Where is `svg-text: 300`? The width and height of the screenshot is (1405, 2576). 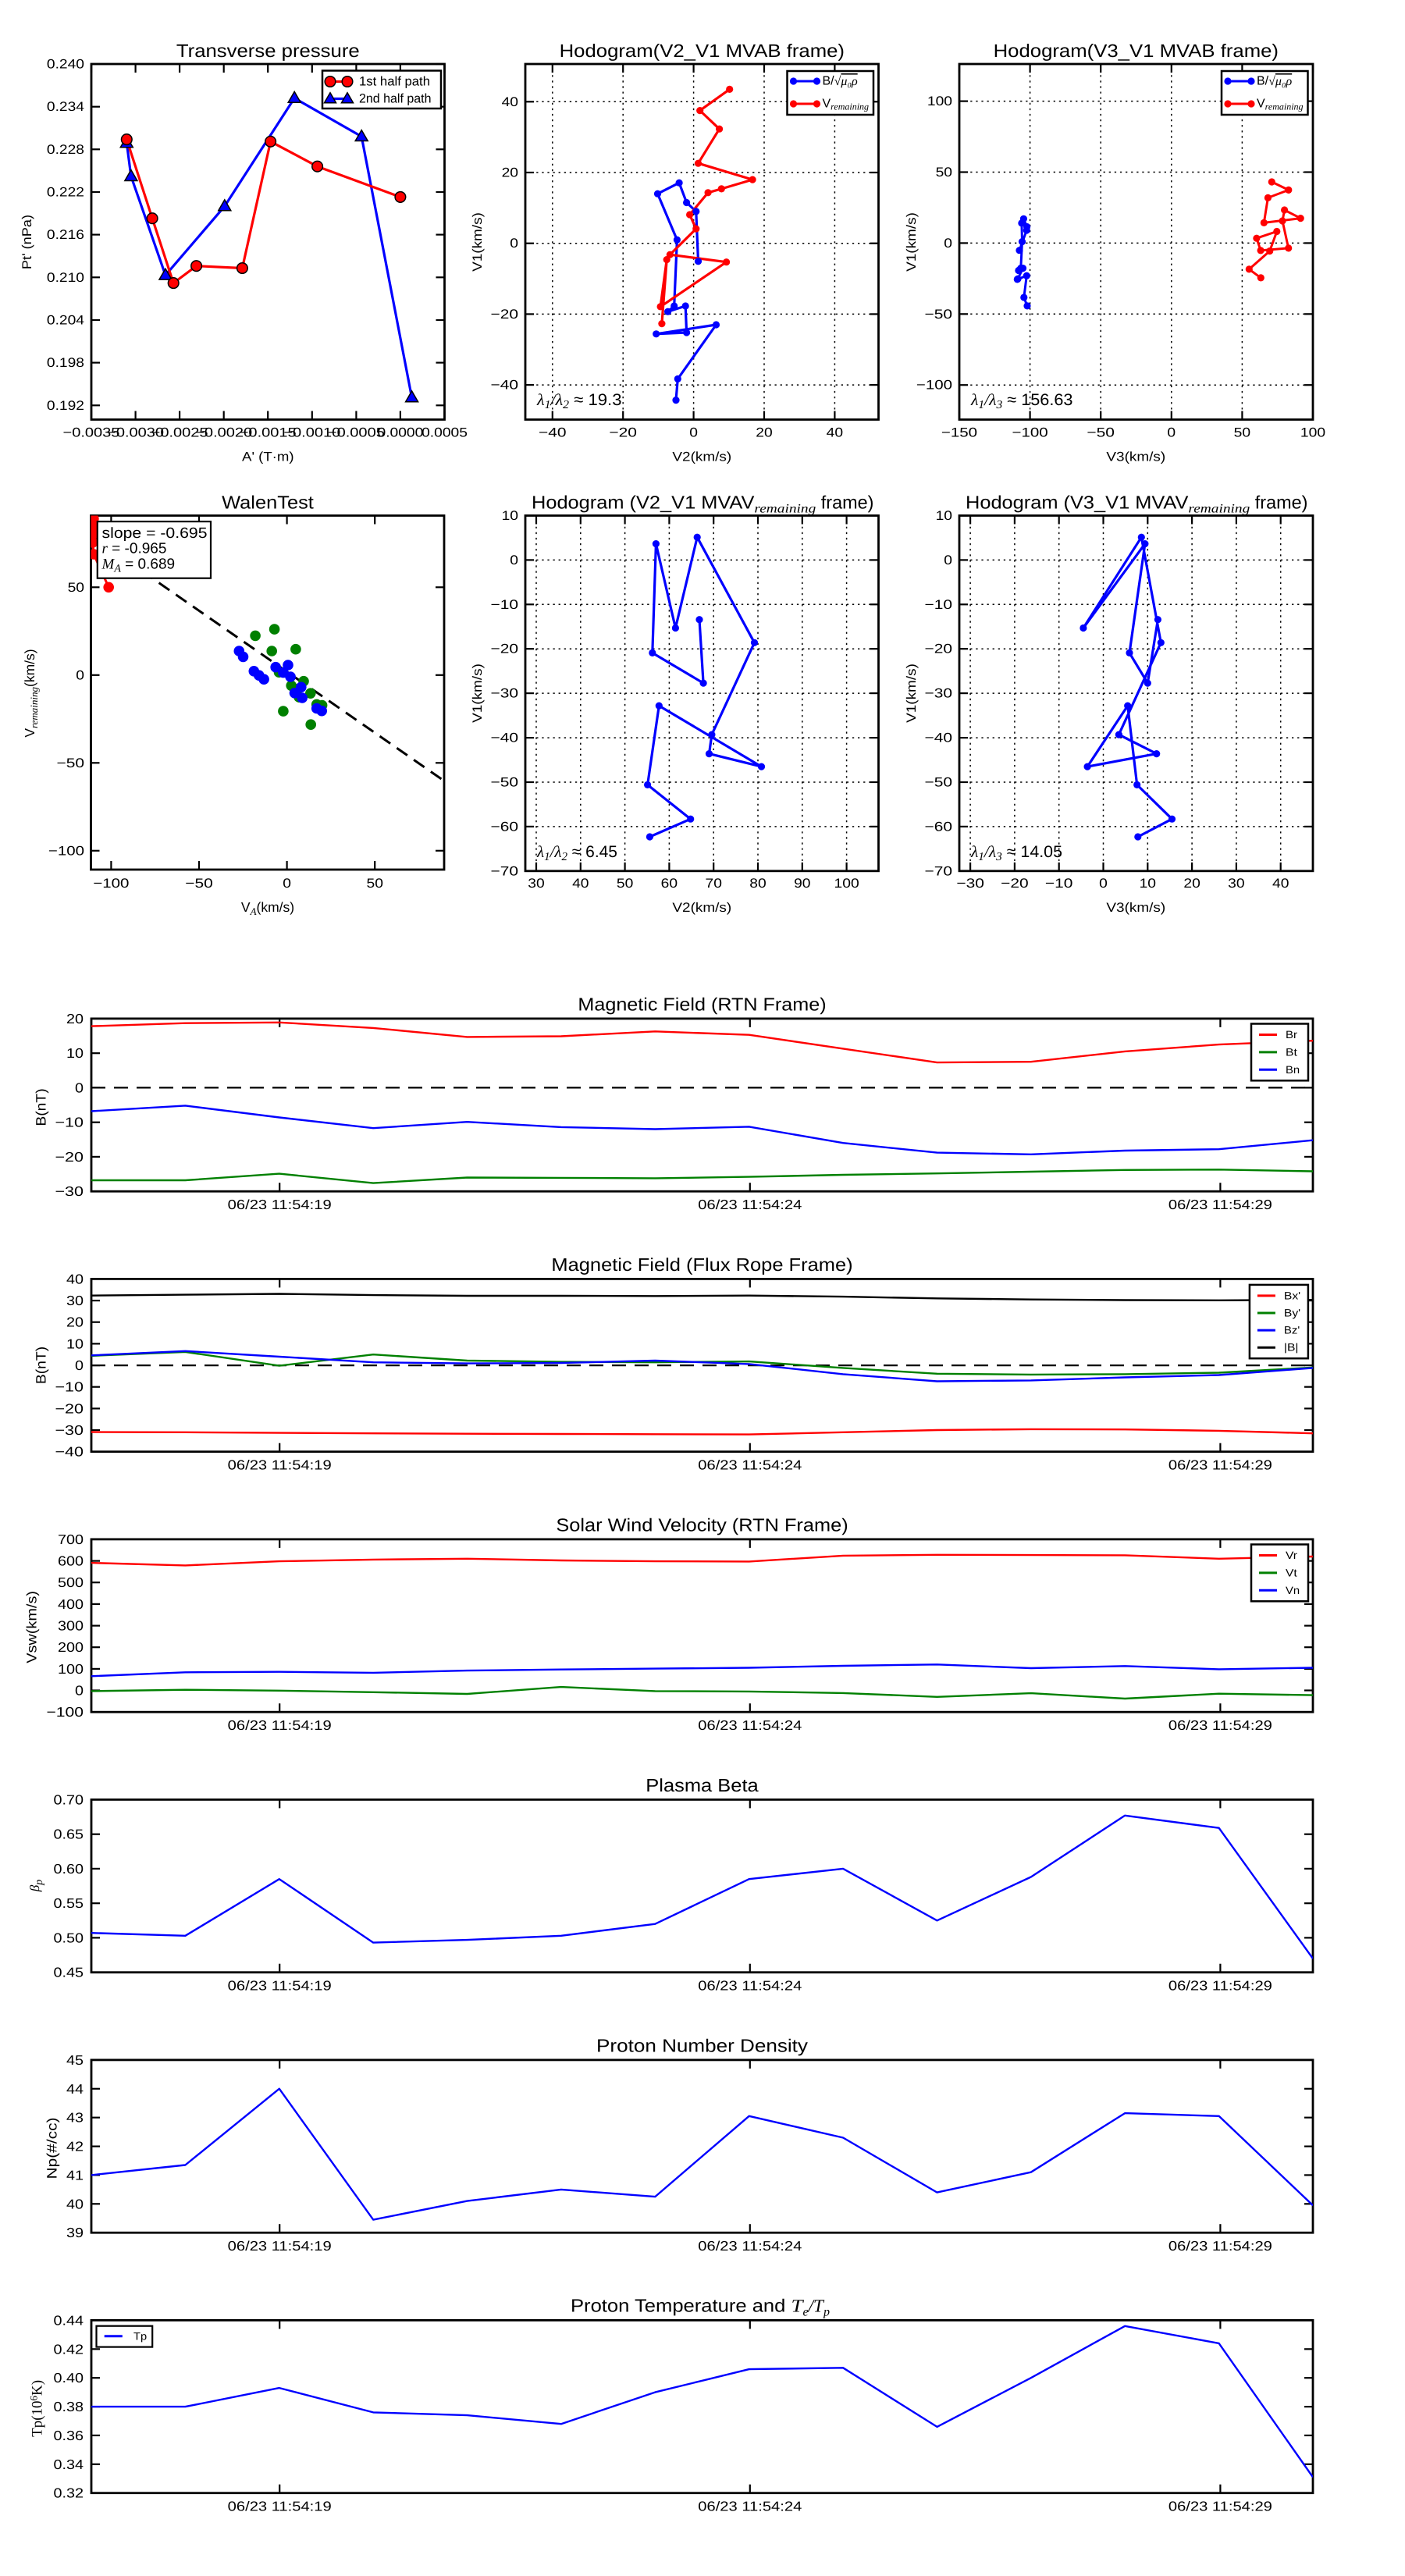
svg-text: 300 is located at coordinates (71, 1626).